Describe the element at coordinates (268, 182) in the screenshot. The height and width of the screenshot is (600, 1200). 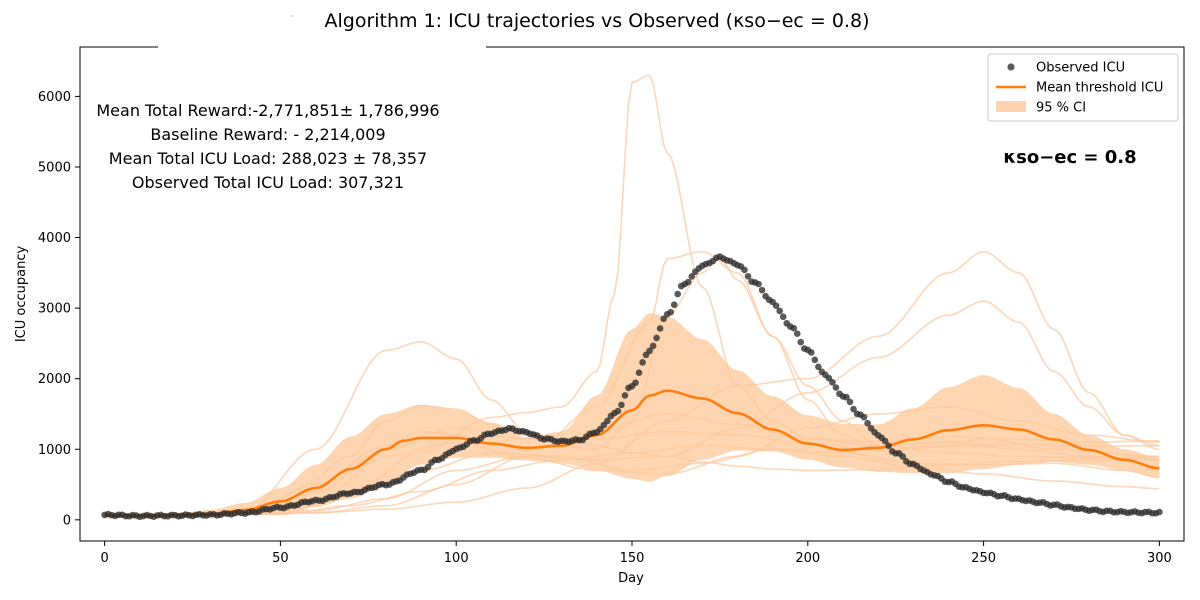
I see `annotation-observed-icu-load: Observed Total ICU Load: 307,321` at that location.